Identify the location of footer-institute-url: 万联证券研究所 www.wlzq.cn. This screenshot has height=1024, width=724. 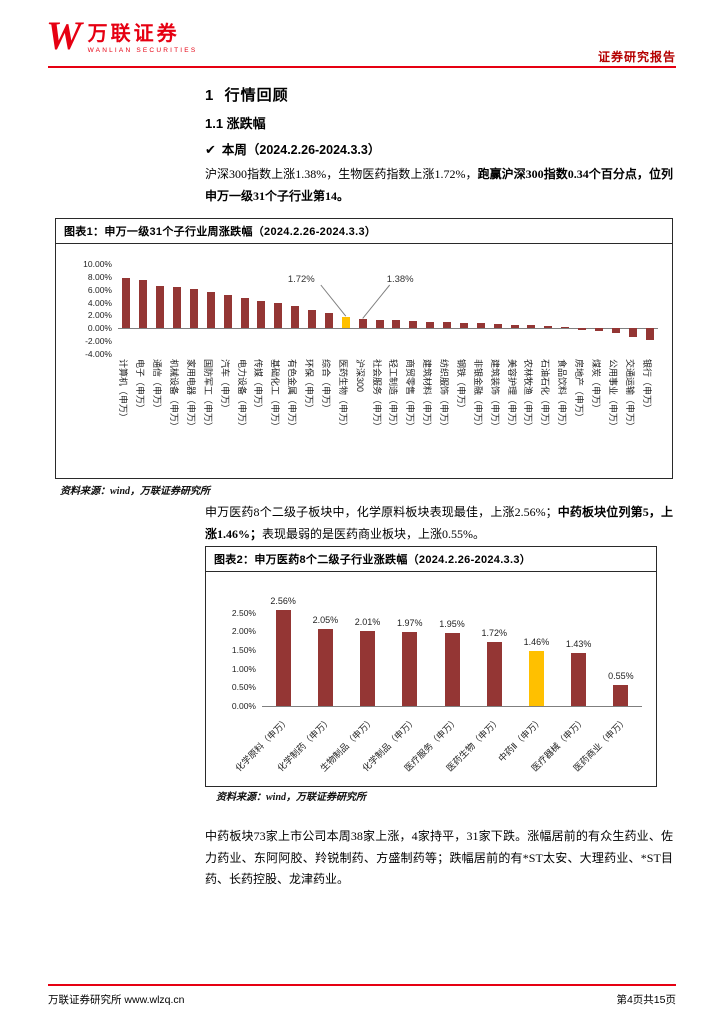
(116, 1000).